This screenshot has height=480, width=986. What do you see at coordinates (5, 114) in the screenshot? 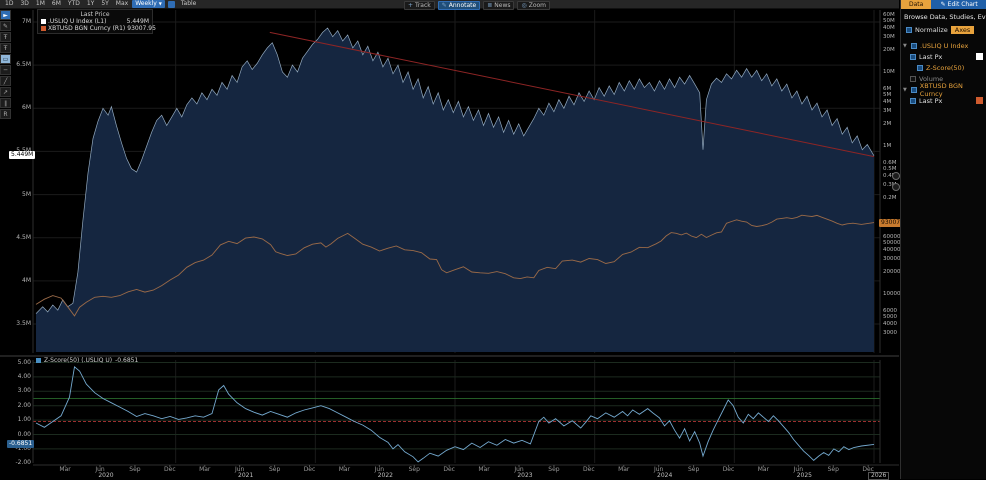
I see `regression-tool-icon: R` at bounding box center [5, 114].